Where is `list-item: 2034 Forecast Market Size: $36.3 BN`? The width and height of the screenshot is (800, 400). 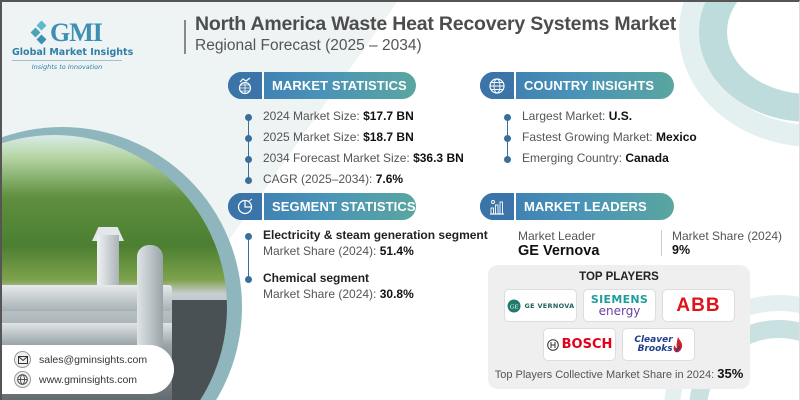
list-item: 2034 Forecast Market Size: $36.3 BN is located at coordinates (354, 161).